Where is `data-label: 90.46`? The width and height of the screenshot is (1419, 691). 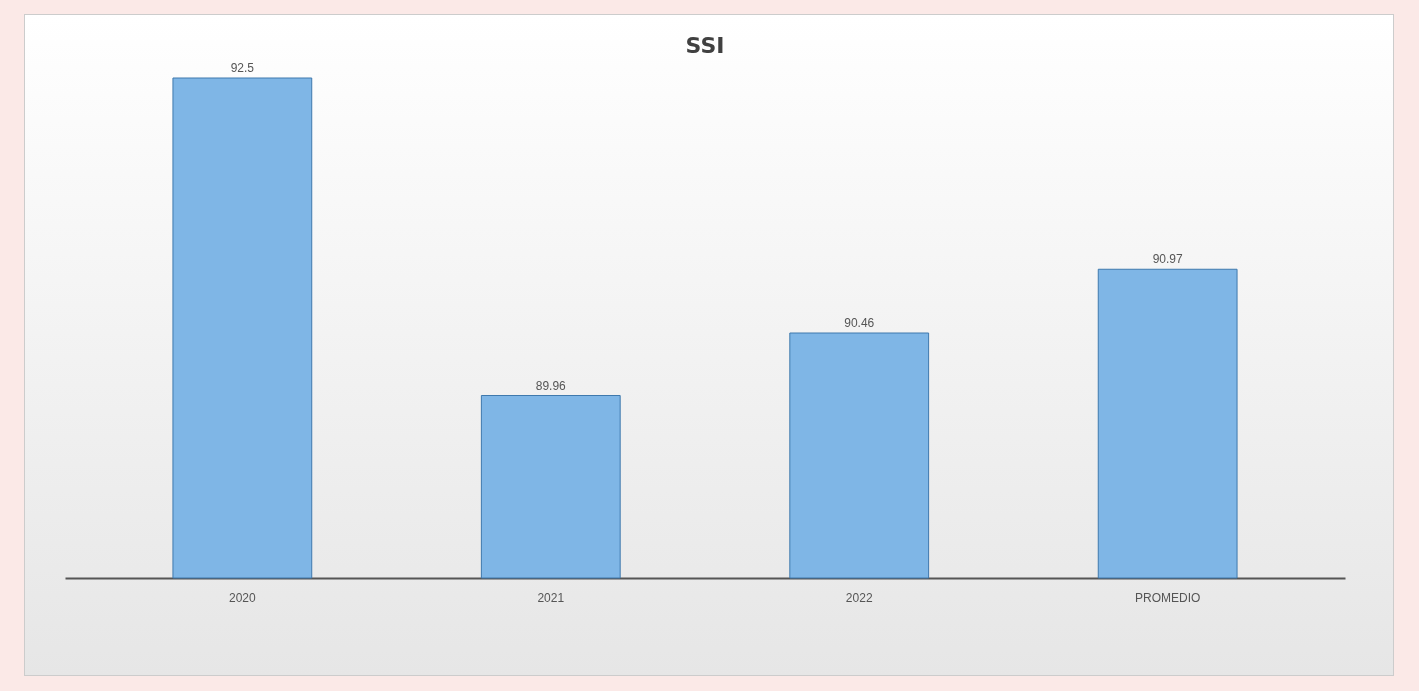
data-label: 90.46 is located at coordinates (859, 323).